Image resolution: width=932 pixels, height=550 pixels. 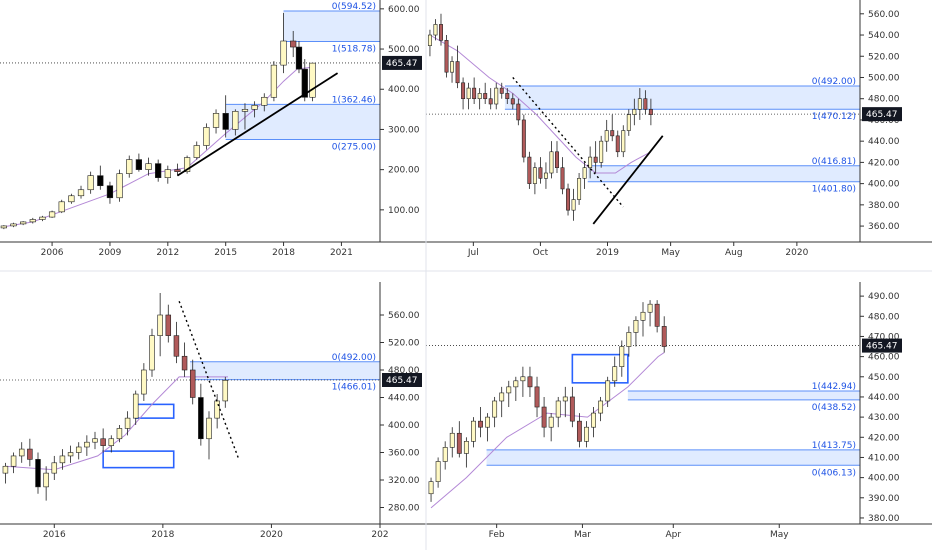 I want to click on y-tick-label: 540.00, so click(x=884, y=36).